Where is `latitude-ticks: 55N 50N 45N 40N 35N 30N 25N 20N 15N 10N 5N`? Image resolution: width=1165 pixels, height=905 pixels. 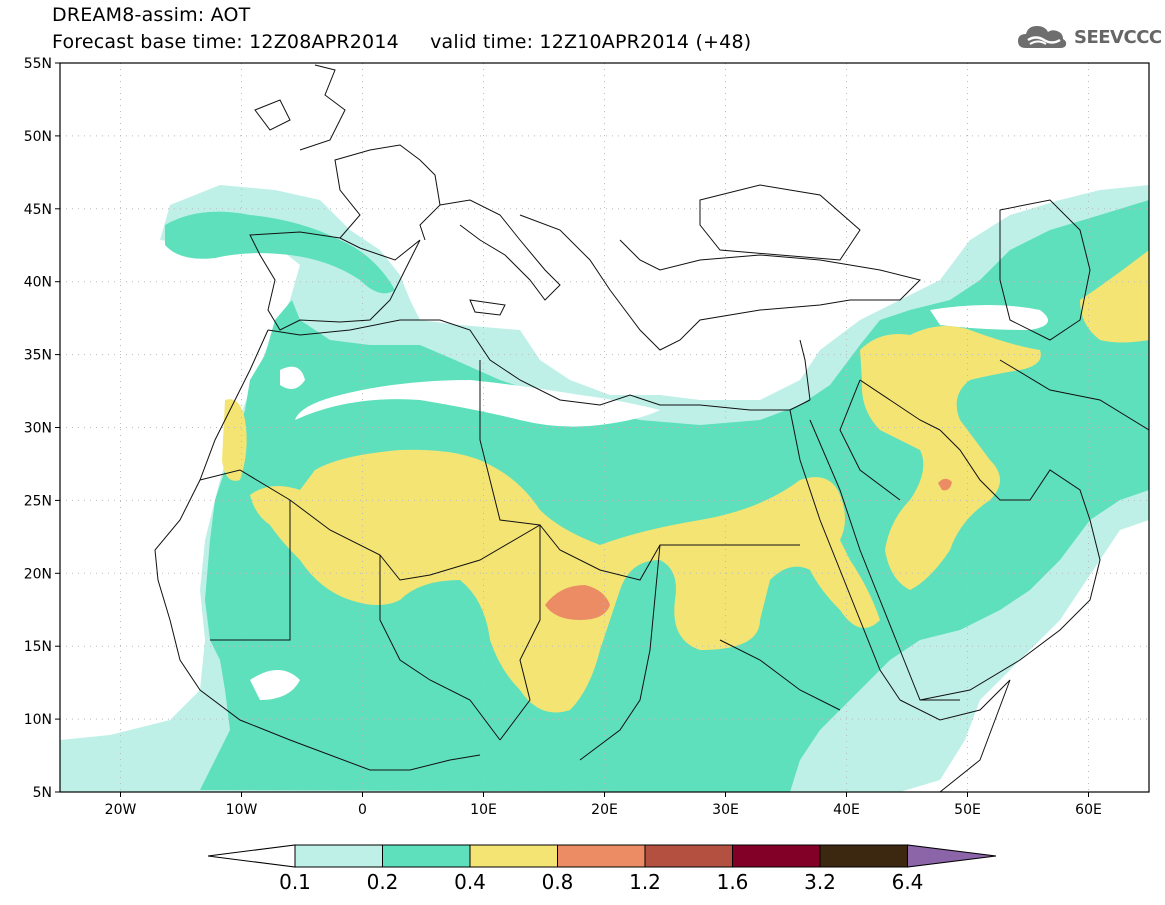 latitude-ticks: 55N 50N 45N 40N 35N 30N 25N 20N 15N 10N 5N is located at coordinates (42, 428).